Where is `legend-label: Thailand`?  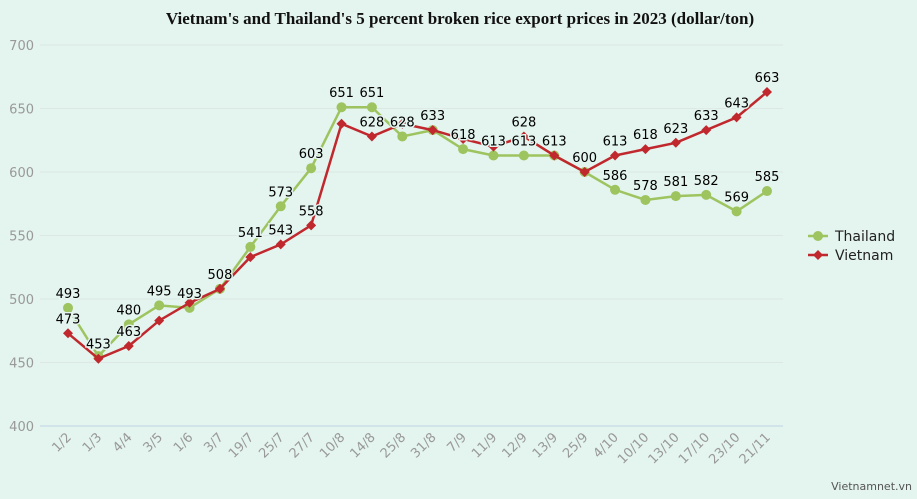
legend-label: Thailand is located at coordinates (864, 237).